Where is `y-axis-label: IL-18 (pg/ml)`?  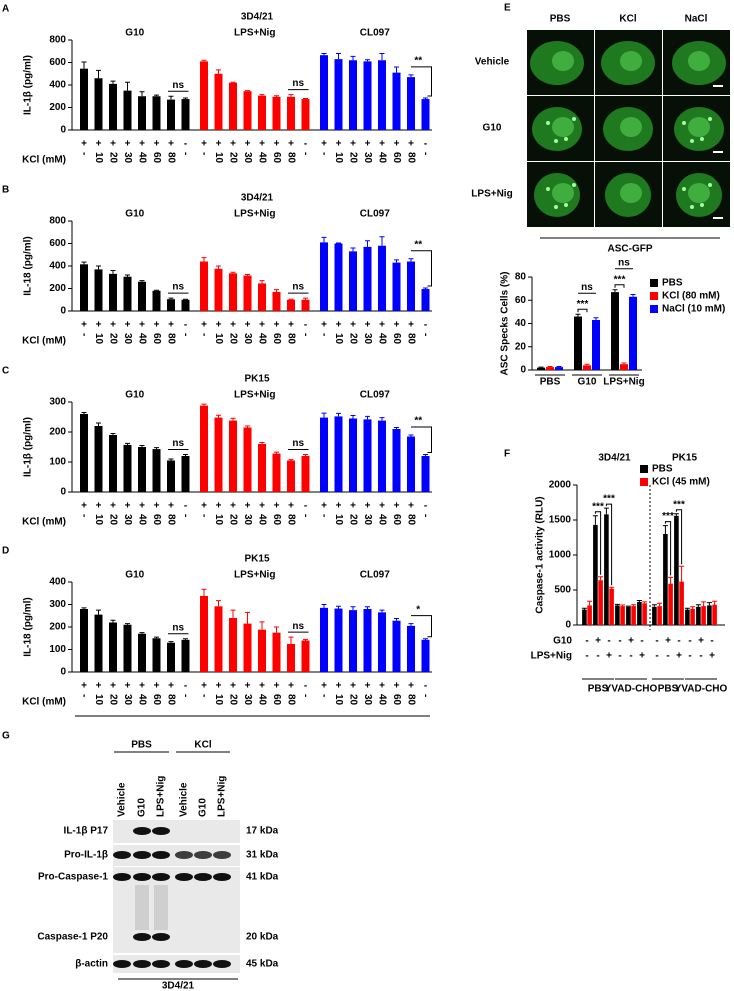 y-axis-label: IL-18 (pg/ml) is located at coordinates (28, 265).